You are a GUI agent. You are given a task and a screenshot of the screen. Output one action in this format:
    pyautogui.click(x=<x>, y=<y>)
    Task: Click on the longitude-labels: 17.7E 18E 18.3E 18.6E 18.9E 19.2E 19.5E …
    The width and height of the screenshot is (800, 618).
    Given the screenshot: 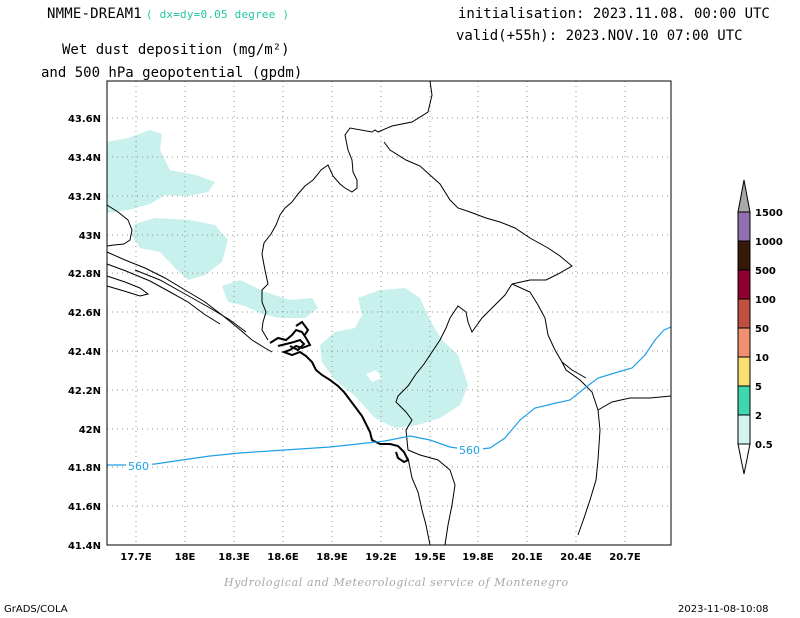 What is the action you would take?
    pyautogui.click(x=380, y=557)
    